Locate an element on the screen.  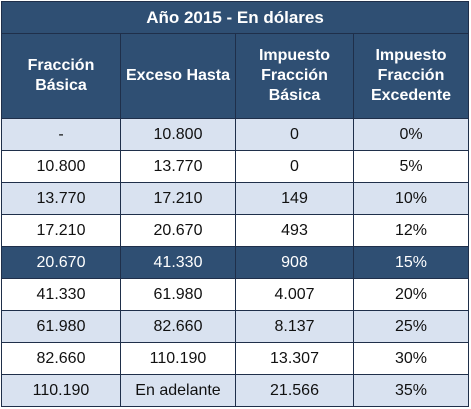
header-exceso-hasta: Exceso Hasta is located at coordinates (178, 76).